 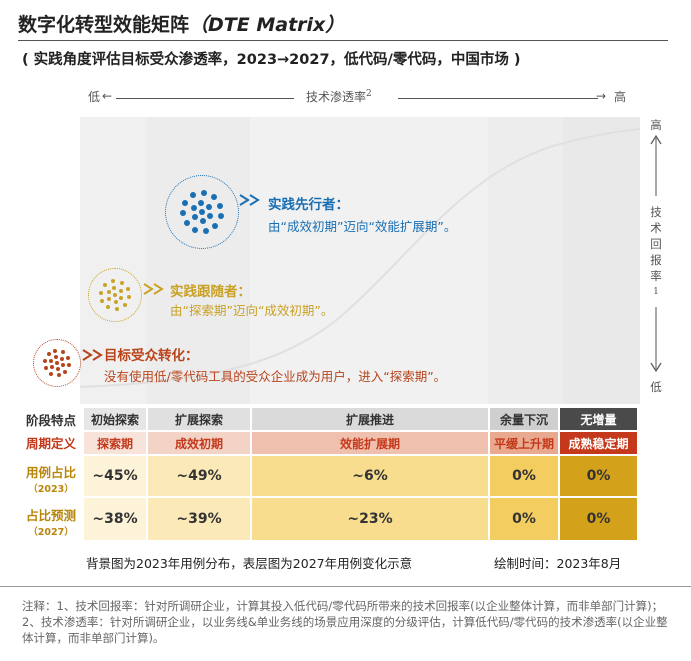 What do you see at coordinates (50, 443) in the screenshot?
I see `row-header-period: 周期定义` at bounding box center [50, 443].